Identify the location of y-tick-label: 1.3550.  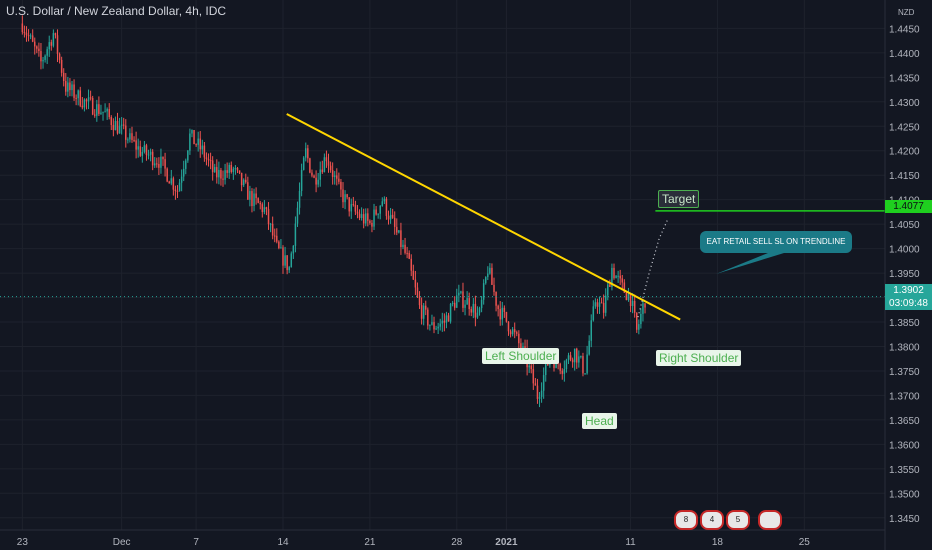
(904, 470).